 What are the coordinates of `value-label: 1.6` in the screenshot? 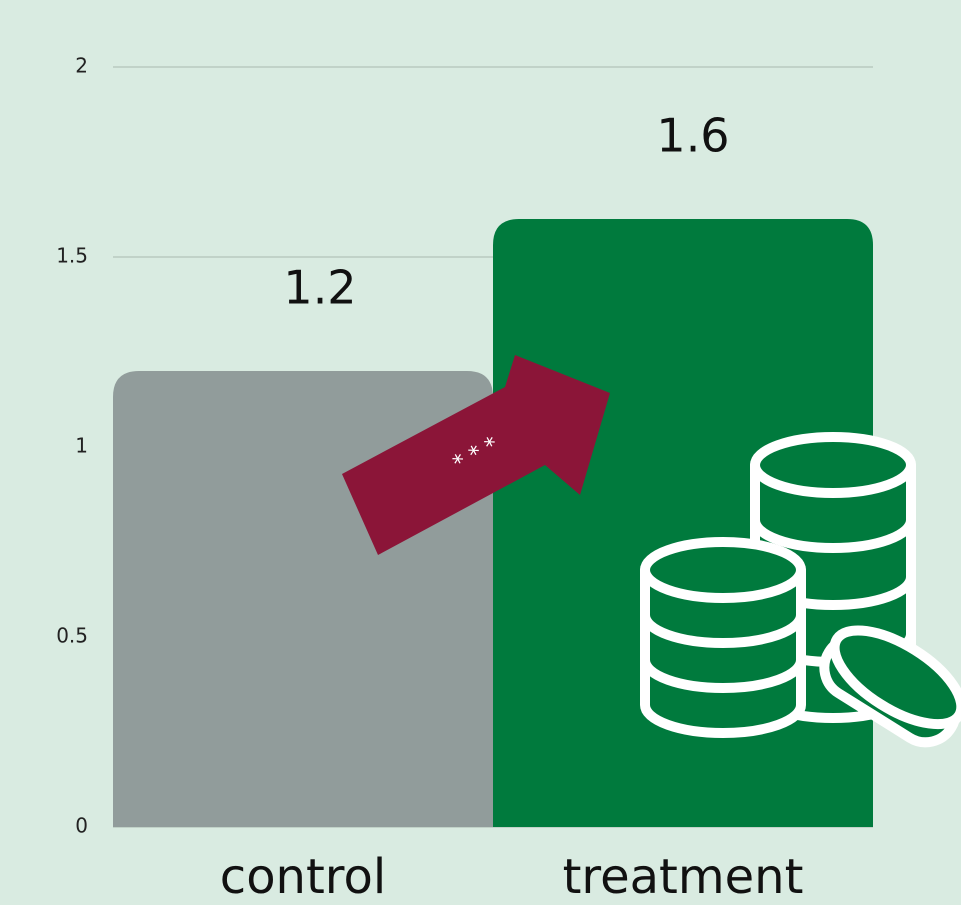 It's located at (692, 136).